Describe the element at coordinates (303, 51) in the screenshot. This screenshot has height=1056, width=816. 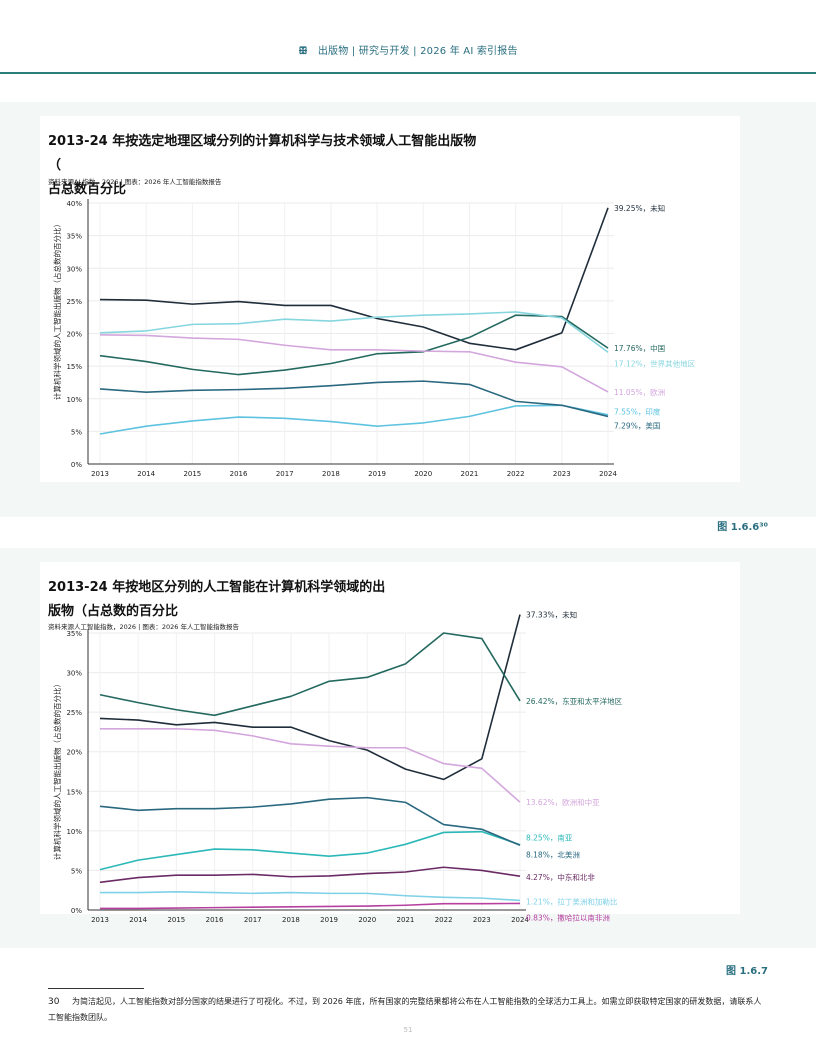
I see `ai-index-logo-icon: ꕥ` at that location.